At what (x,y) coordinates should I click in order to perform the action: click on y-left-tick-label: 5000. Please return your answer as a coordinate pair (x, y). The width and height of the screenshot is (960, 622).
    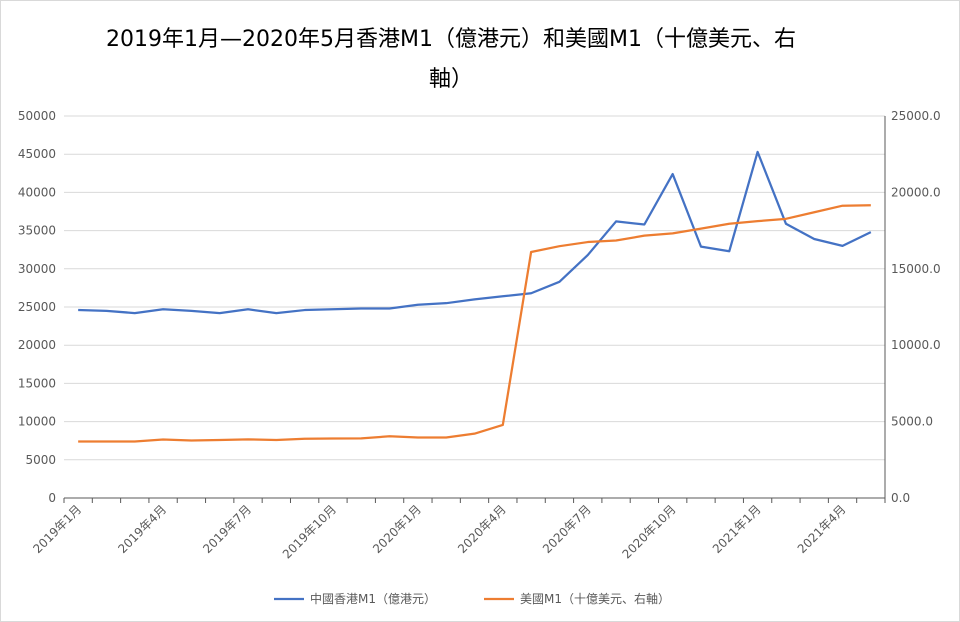
    Looking at the image, I should click on (40, 460).